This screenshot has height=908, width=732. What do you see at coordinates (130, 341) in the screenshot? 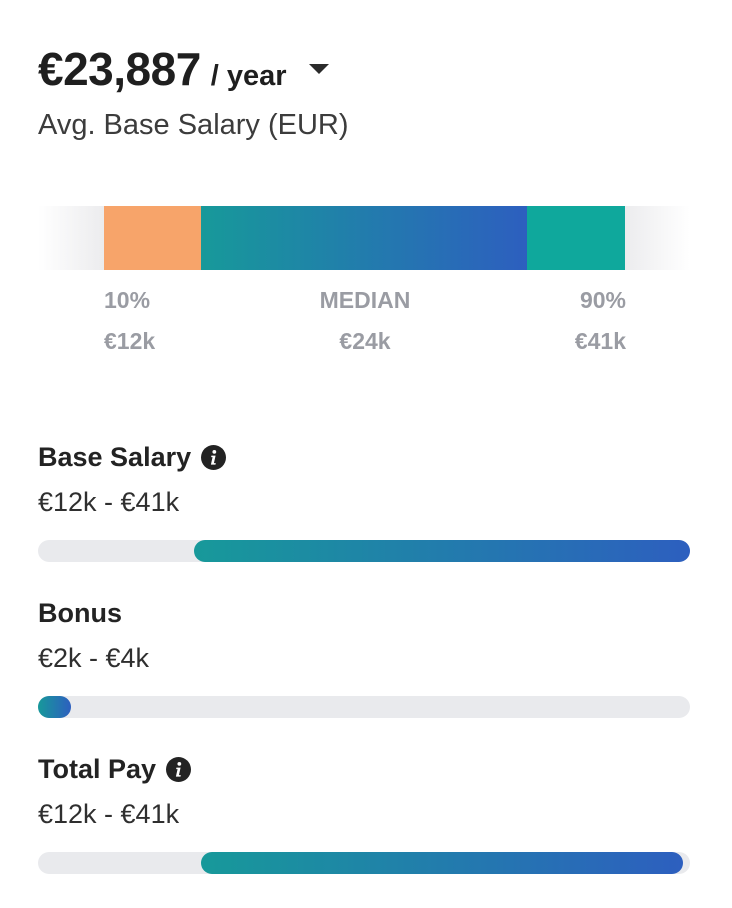
I see `p10-value: €12k` at bounding box center [130, 341].